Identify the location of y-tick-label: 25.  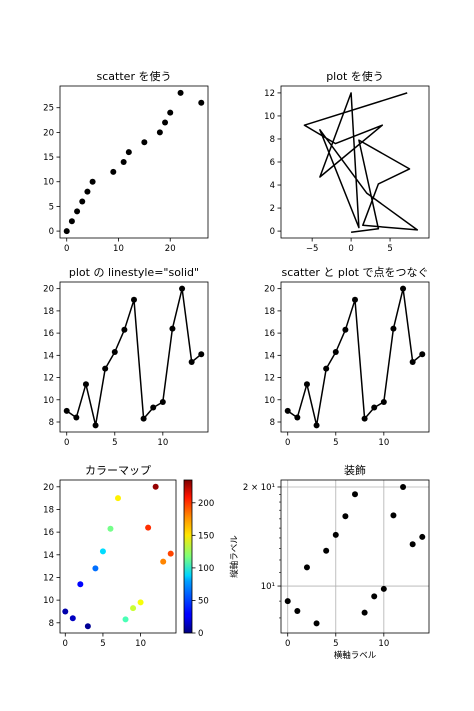
(48, 109).